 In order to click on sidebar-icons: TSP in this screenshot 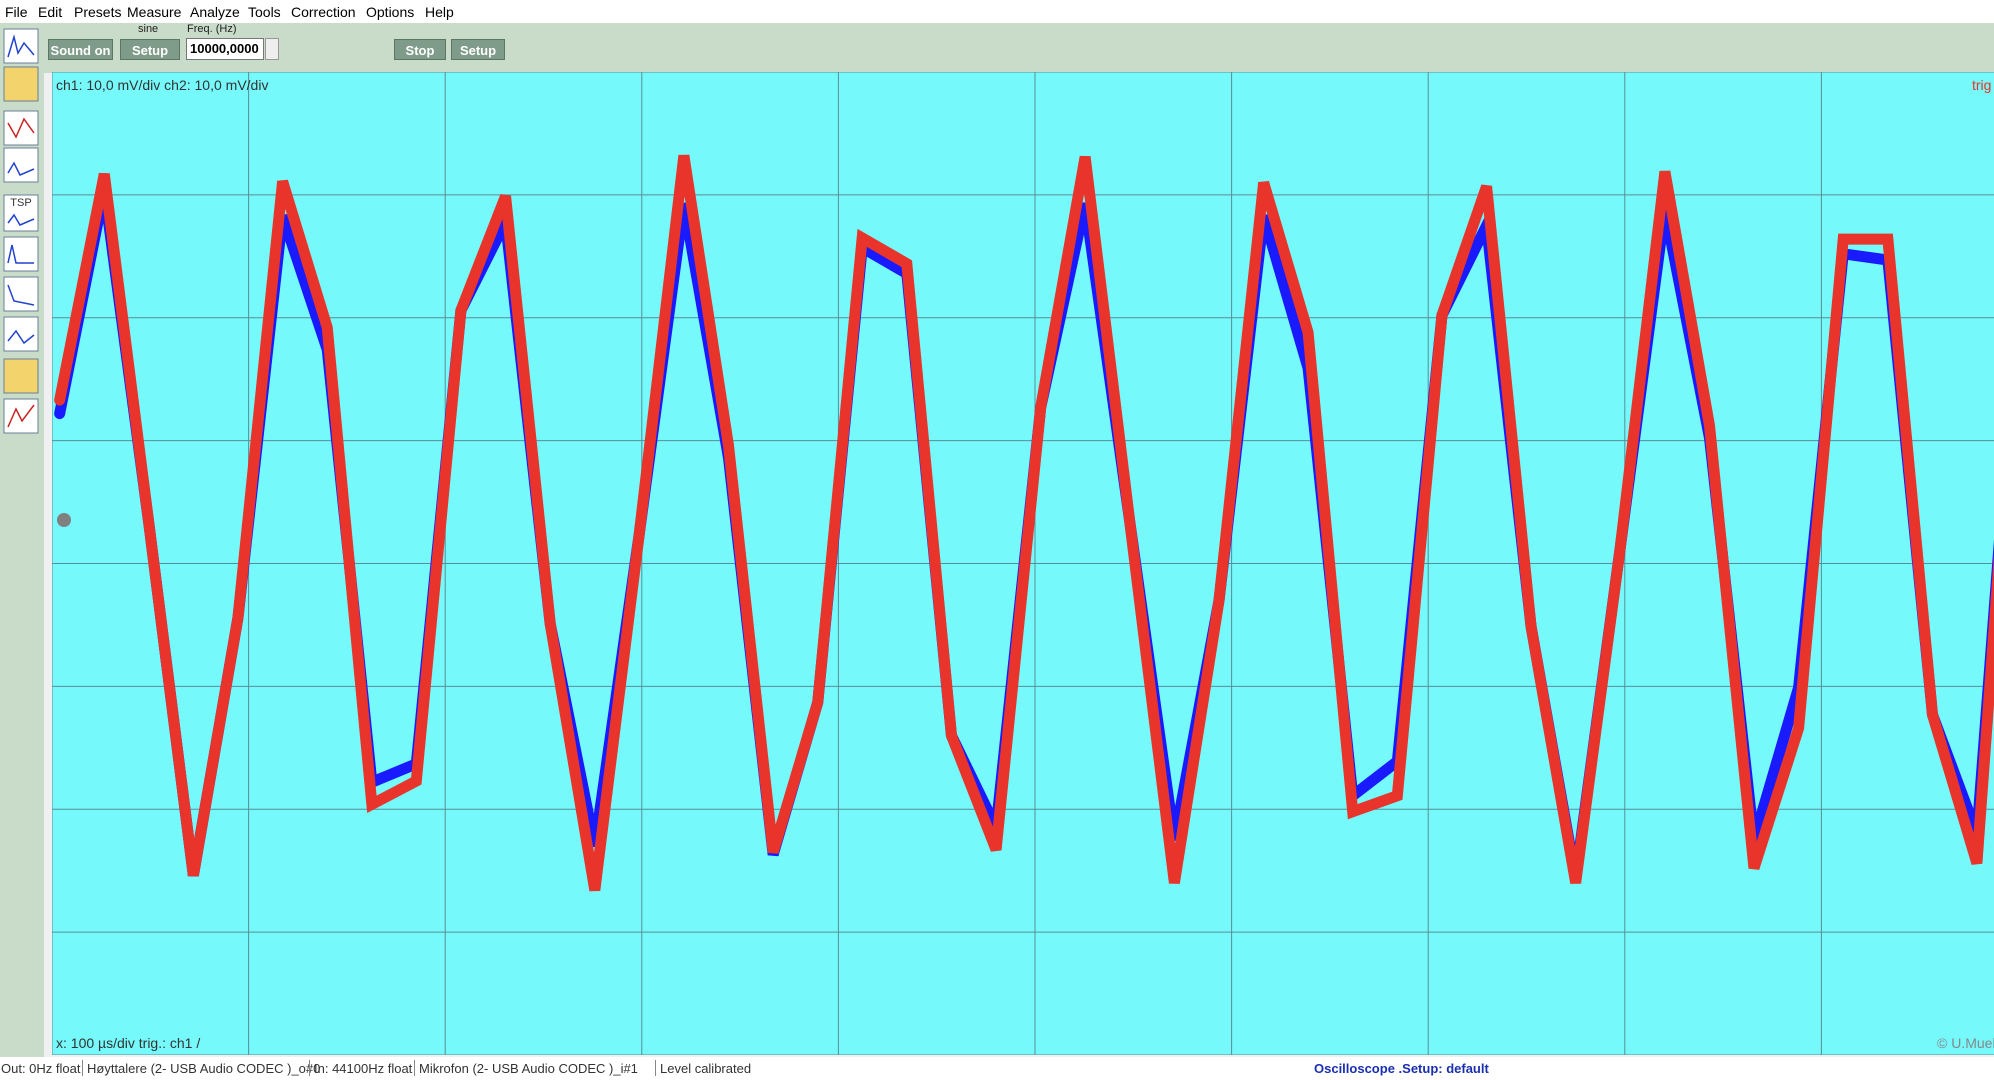, I will do `click(21, 231)`.